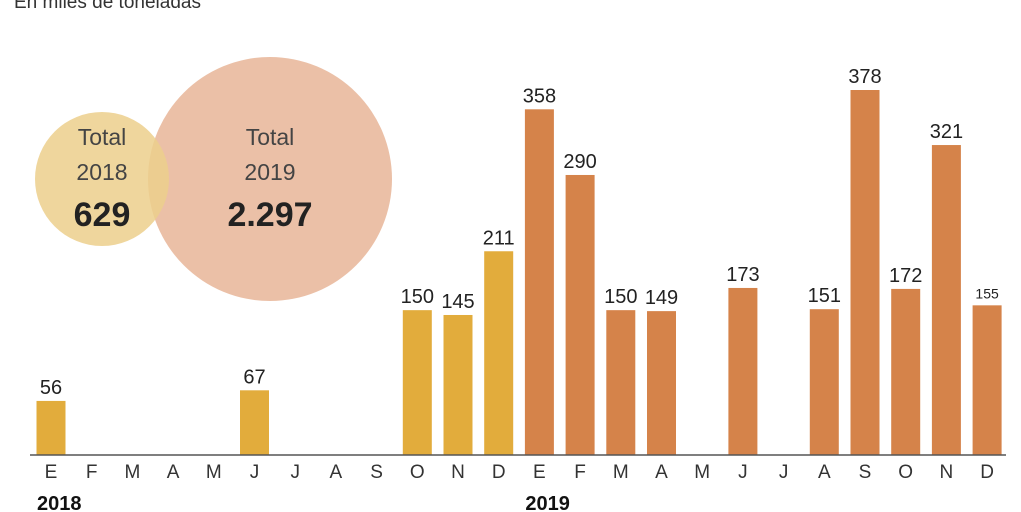 The height and width of the screenshot is (512, 1021). I want to click on total-2018-value: 629, so click(102, 215).